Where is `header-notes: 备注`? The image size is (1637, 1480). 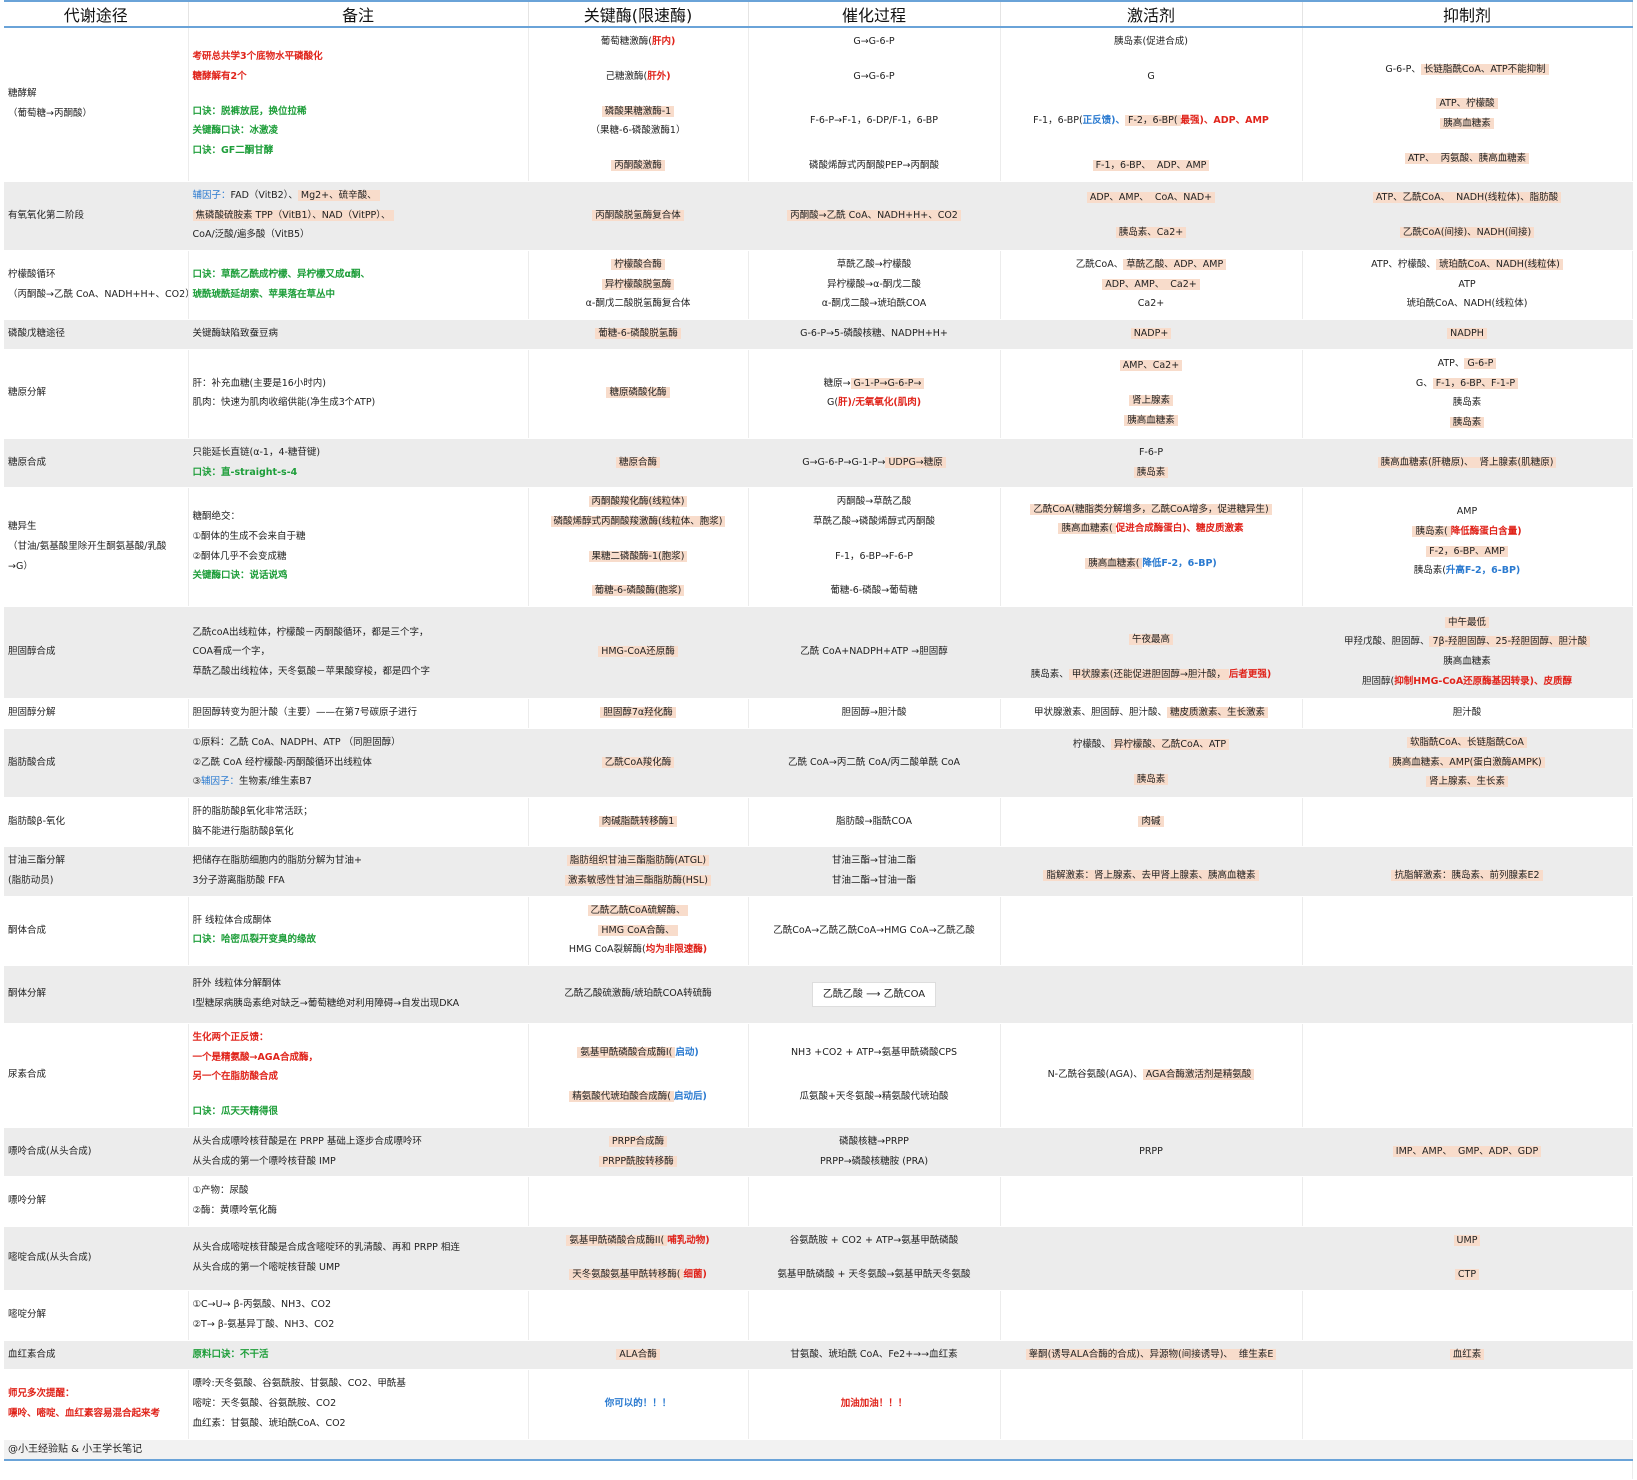
header-notes: 备注 is located at coordinates (358, 14).